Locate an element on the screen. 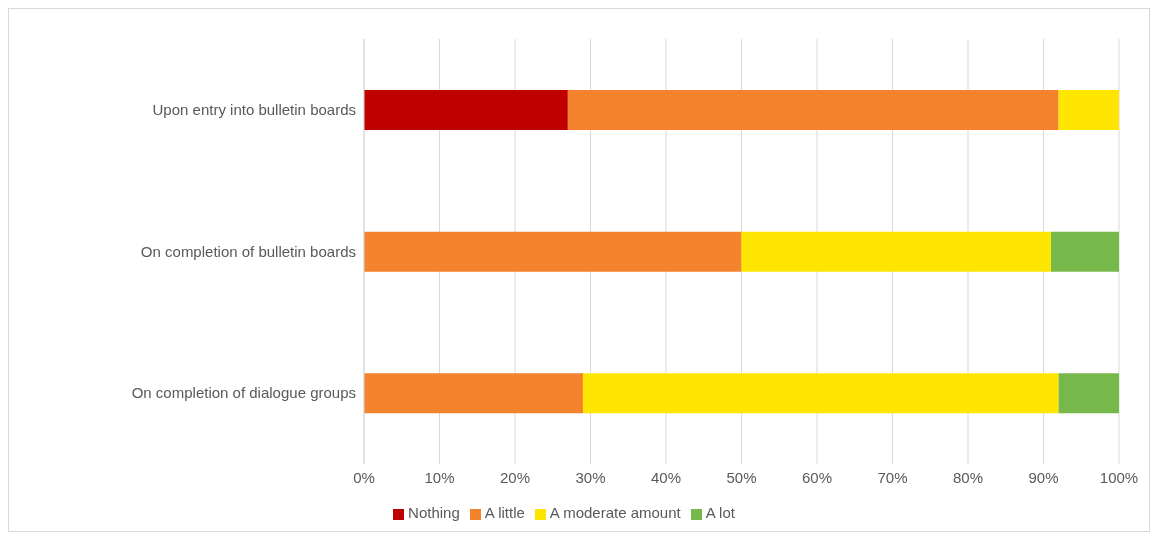 This screenshot has height=541, width=1159. x-tick-label: 60% is located at coordinates (817, 477).